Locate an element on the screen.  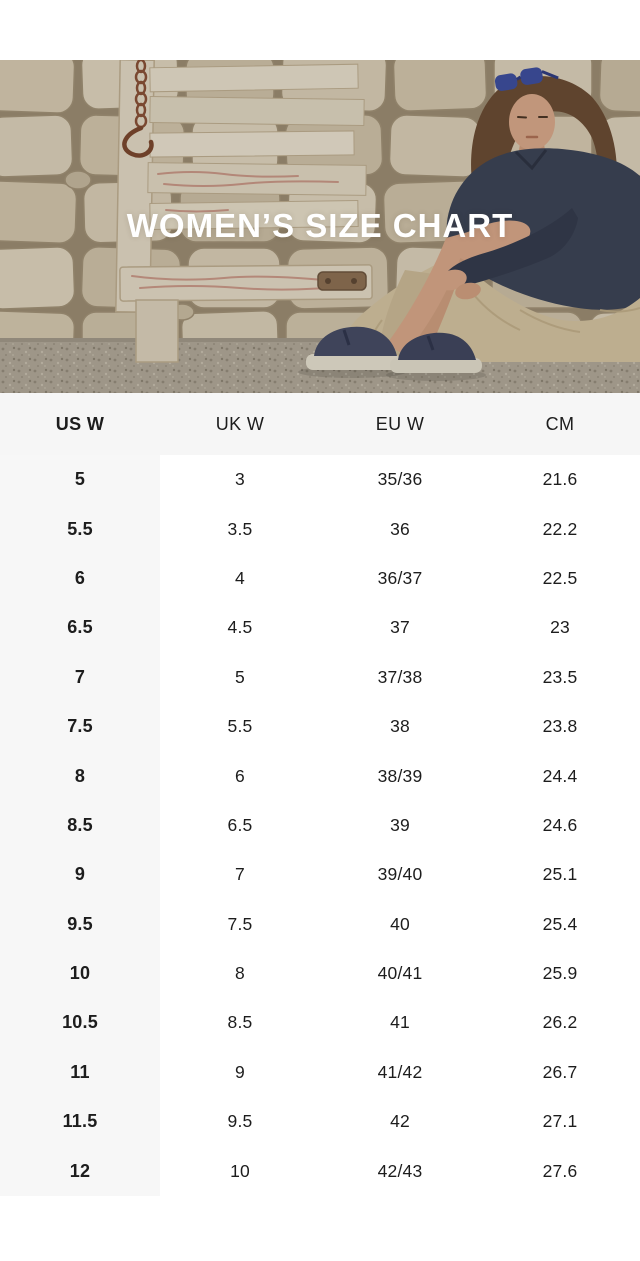
table-row: 10 8 40/41 25.9 is located at coordinates (320, 973).